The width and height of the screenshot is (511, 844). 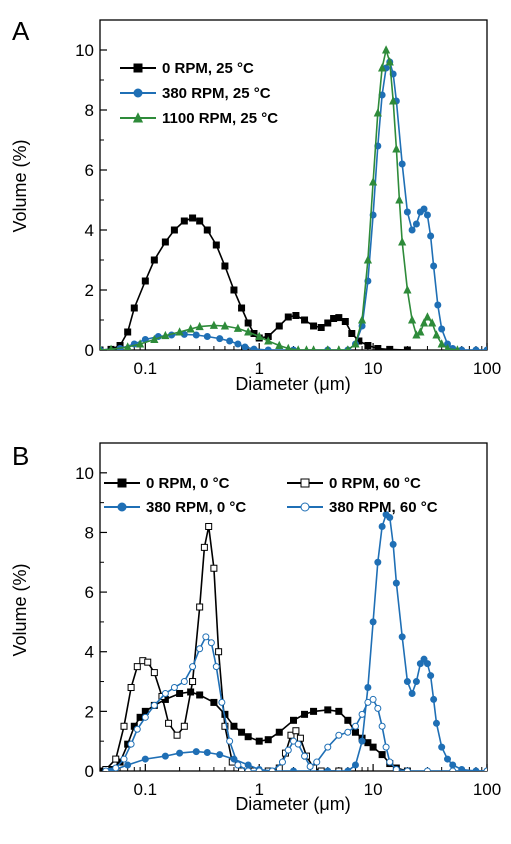 I want to click on x-tick-label: 100, so click(x=487, y=789).